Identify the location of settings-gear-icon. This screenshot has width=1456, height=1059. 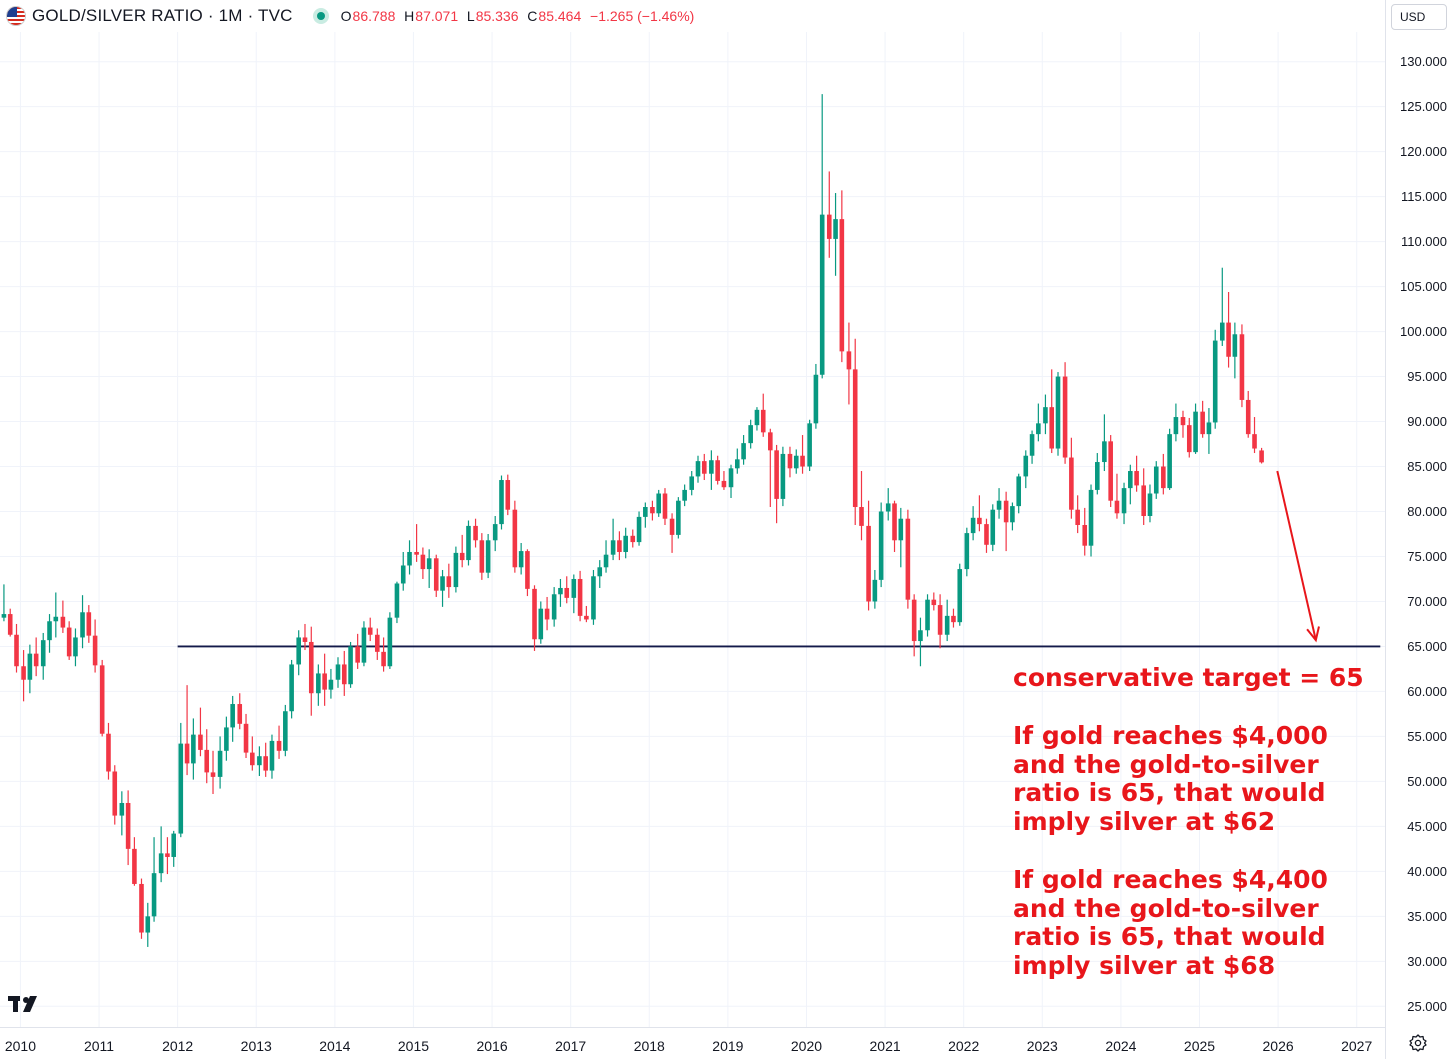
(1418, 1043).